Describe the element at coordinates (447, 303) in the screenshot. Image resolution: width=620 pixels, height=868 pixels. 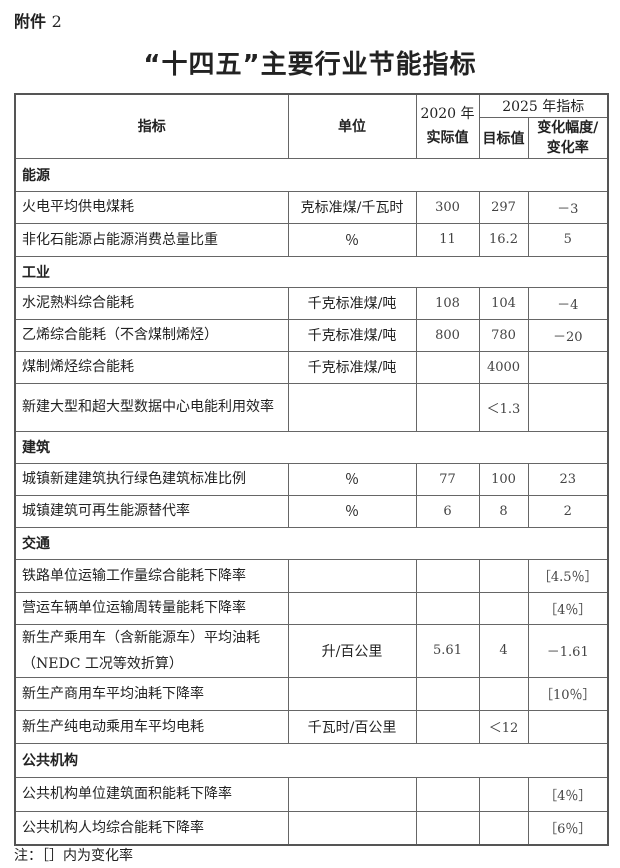
I see `actual-2020-cell: 108` at that location.